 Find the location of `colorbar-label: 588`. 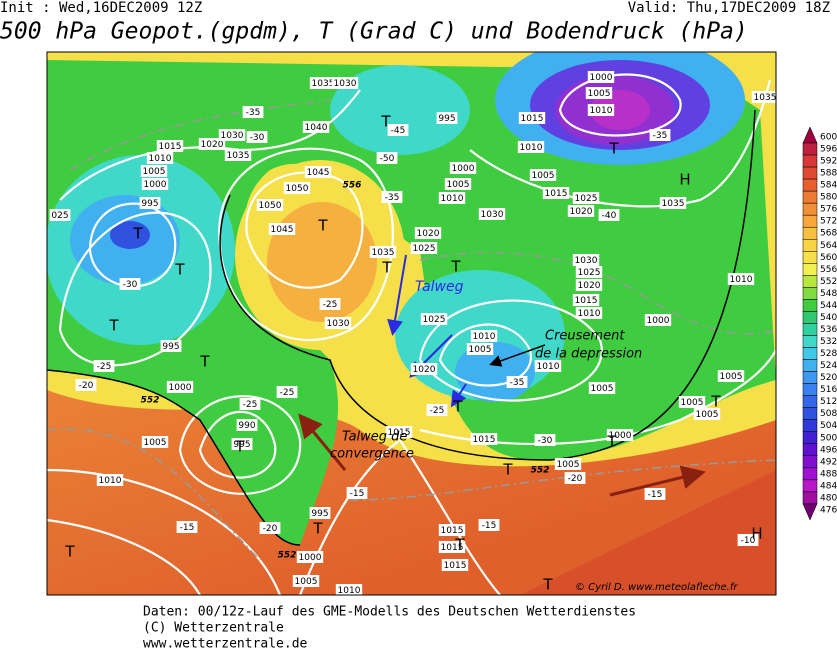

colorbar-label: 588 is located at coordinates (828, 174).